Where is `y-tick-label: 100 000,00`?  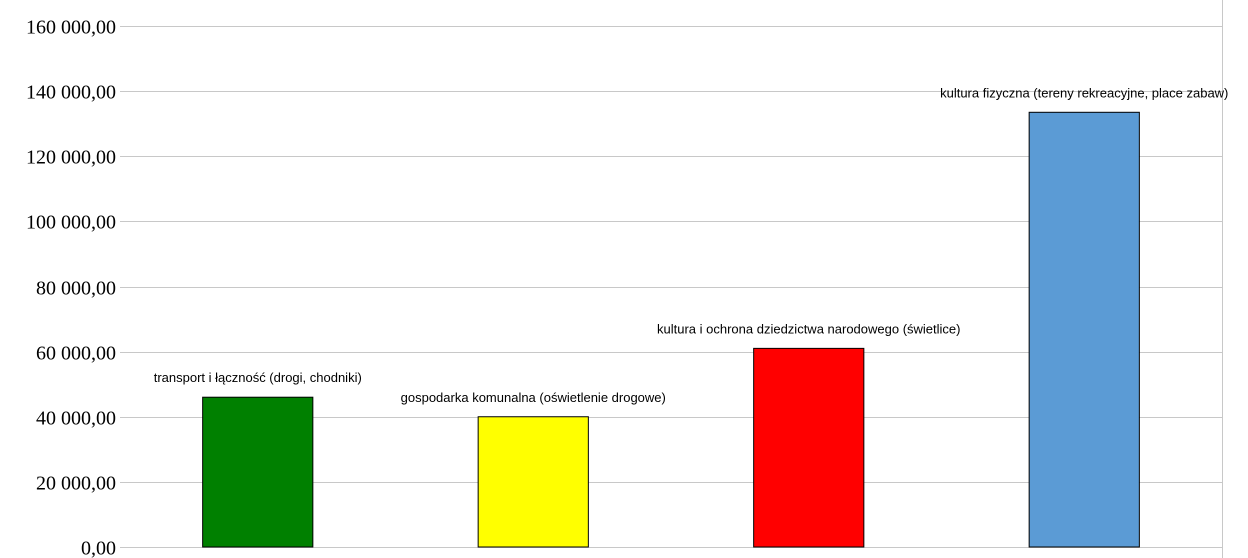 y-tick-label: 100 000,00 is located at coordinates (71, 223).